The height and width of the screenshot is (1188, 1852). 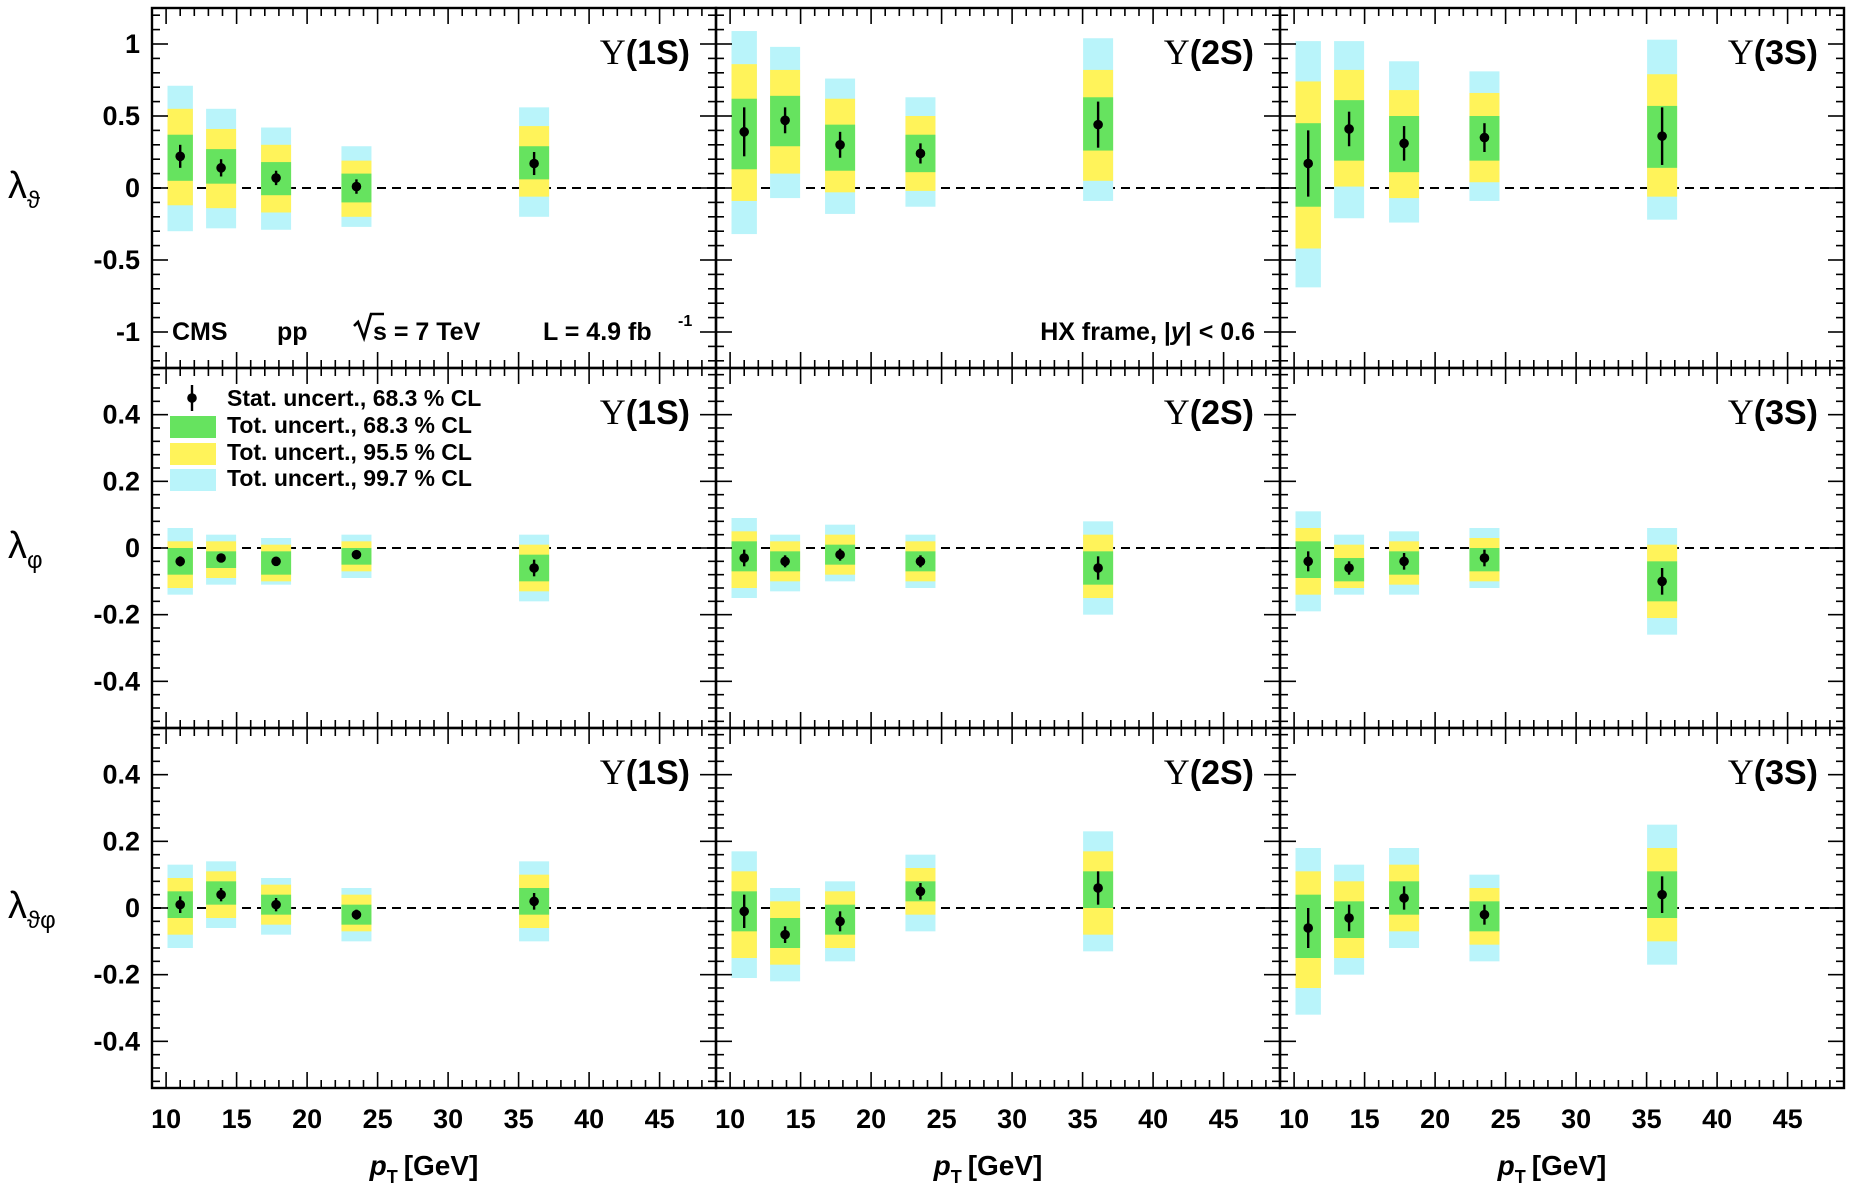 I want to click on y-tick-label: 1, so click(x=132, y=44).